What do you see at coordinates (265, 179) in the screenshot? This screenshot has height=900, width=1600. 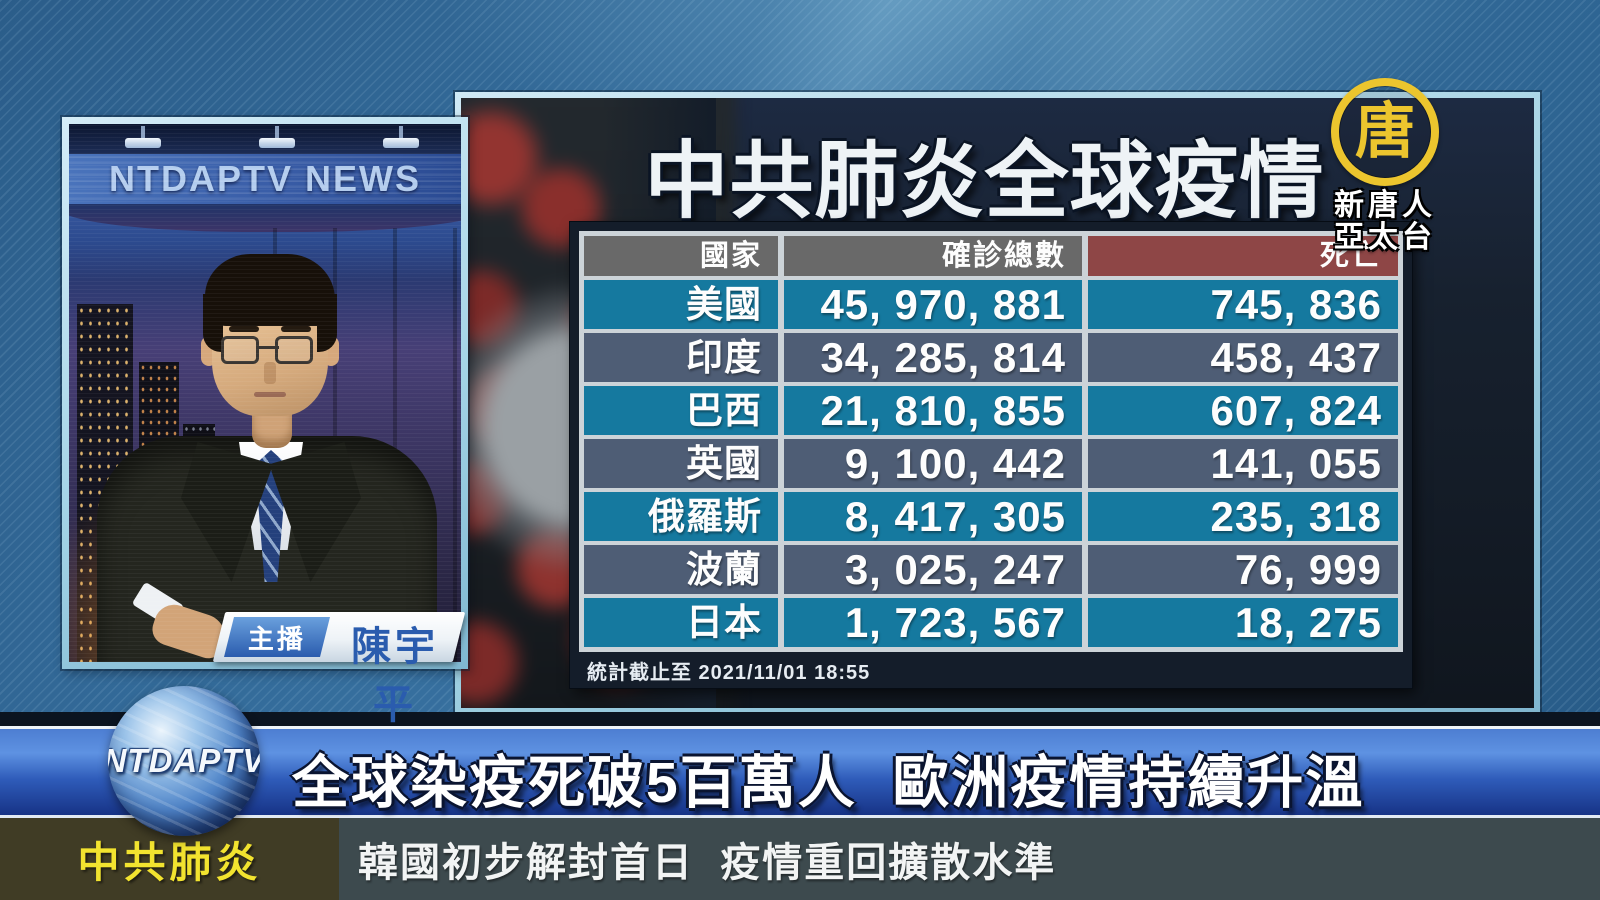 I see `studio-screen: NTDAPTV NEWS` at bounding box center [265, 179].